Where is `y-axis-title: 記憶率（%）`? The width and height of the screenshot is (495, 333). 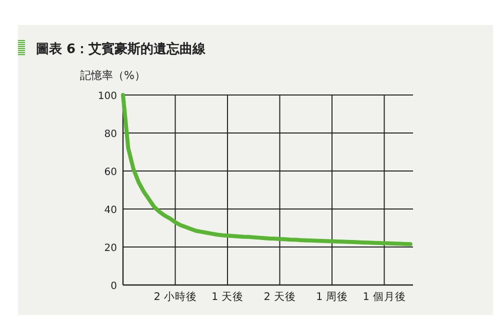
y-axis-title: 記憶率（%） is located at coordinates (113, 75).